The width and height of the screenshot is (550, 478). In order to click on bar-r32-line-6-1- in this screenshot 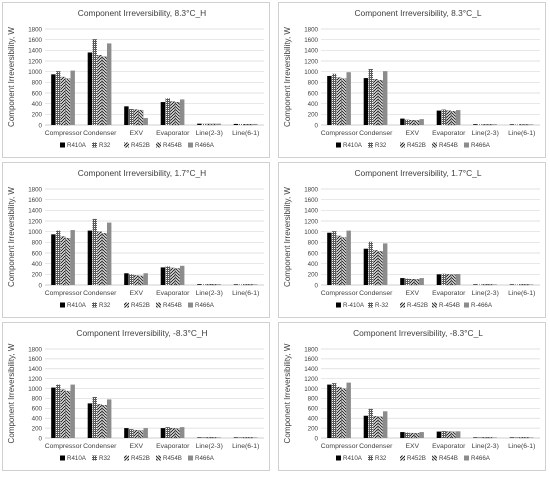, I will do `click(240, 437)`.